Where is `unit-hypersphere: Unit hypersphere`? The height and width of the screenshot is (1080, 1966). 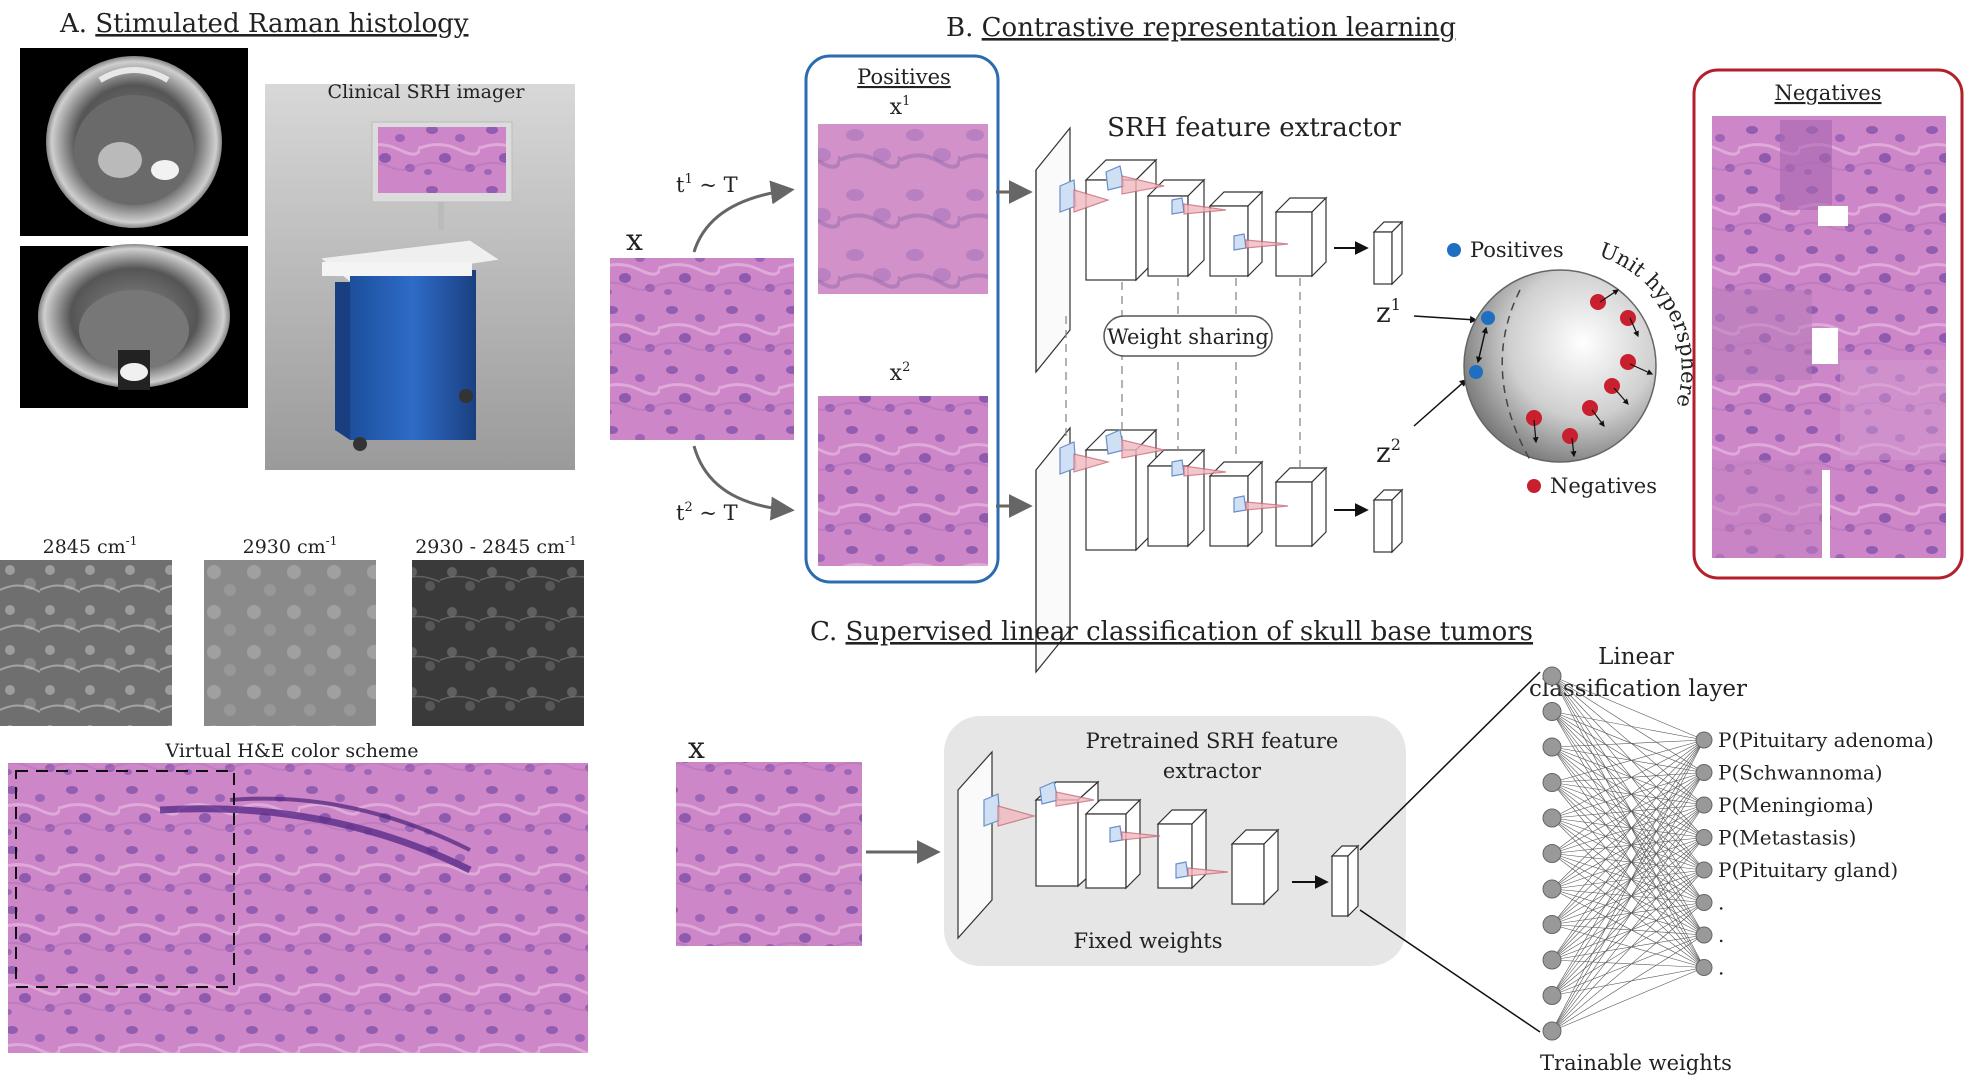
unit-hypersphere: Unit hypersphere is located at coordinates (1582, 350).